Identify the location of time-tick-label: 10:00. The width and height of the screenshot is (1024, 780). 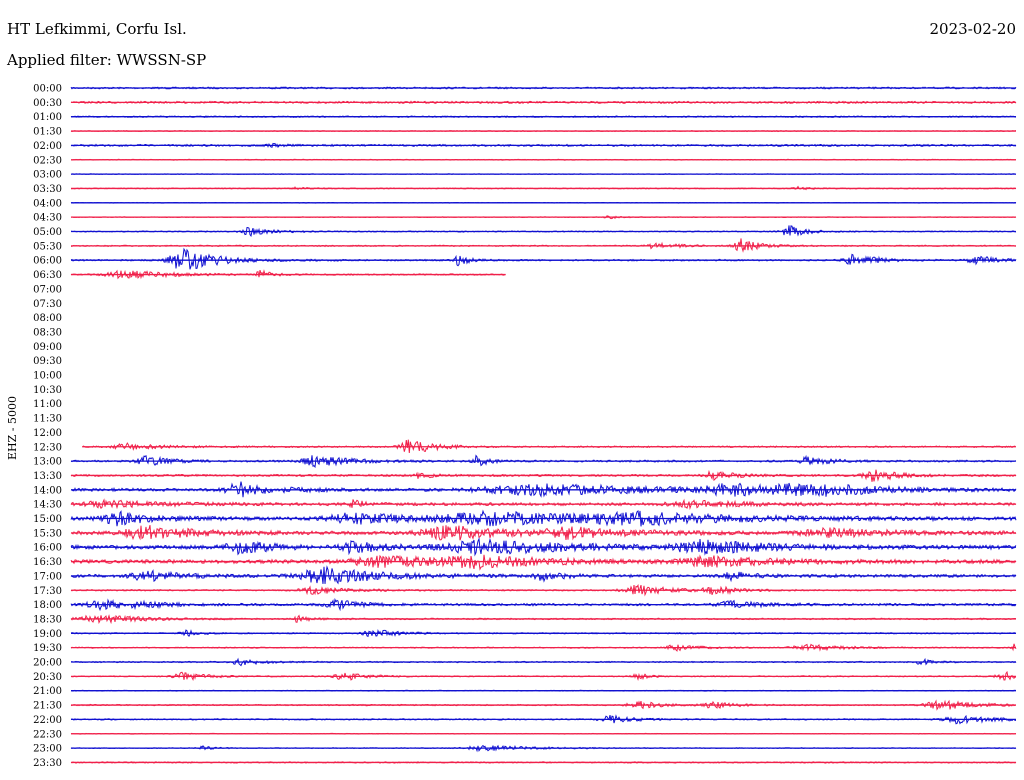
(47, 376).